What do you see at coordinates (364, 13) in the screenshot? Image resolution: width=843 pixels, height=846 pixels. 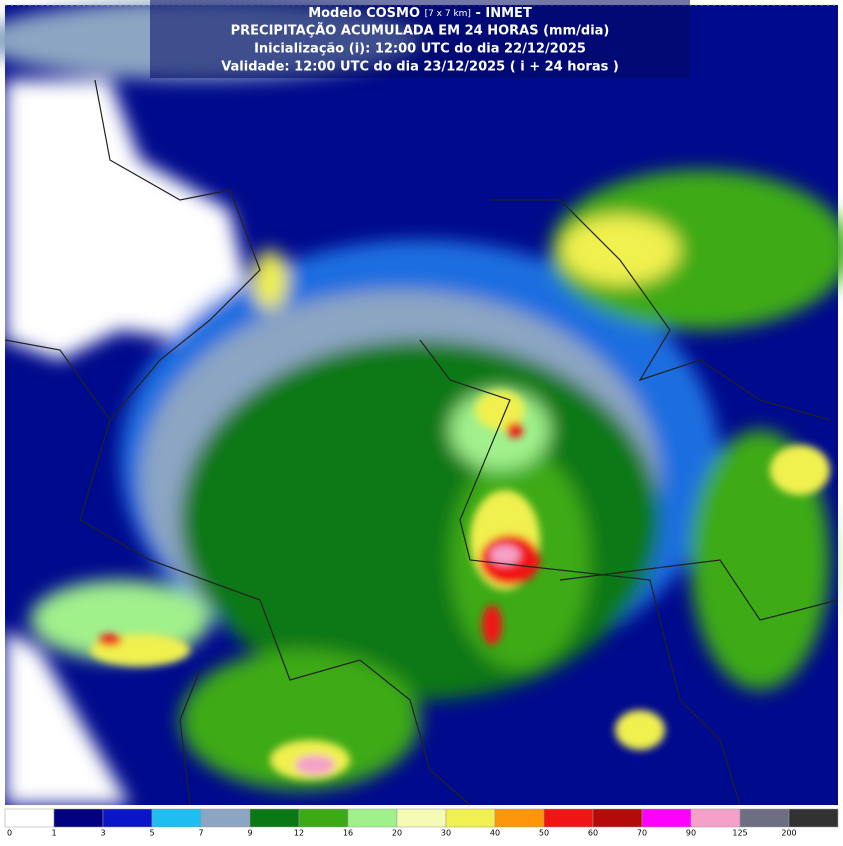 I see `model: Modelo COSMO` at bounding box center [364, 13].